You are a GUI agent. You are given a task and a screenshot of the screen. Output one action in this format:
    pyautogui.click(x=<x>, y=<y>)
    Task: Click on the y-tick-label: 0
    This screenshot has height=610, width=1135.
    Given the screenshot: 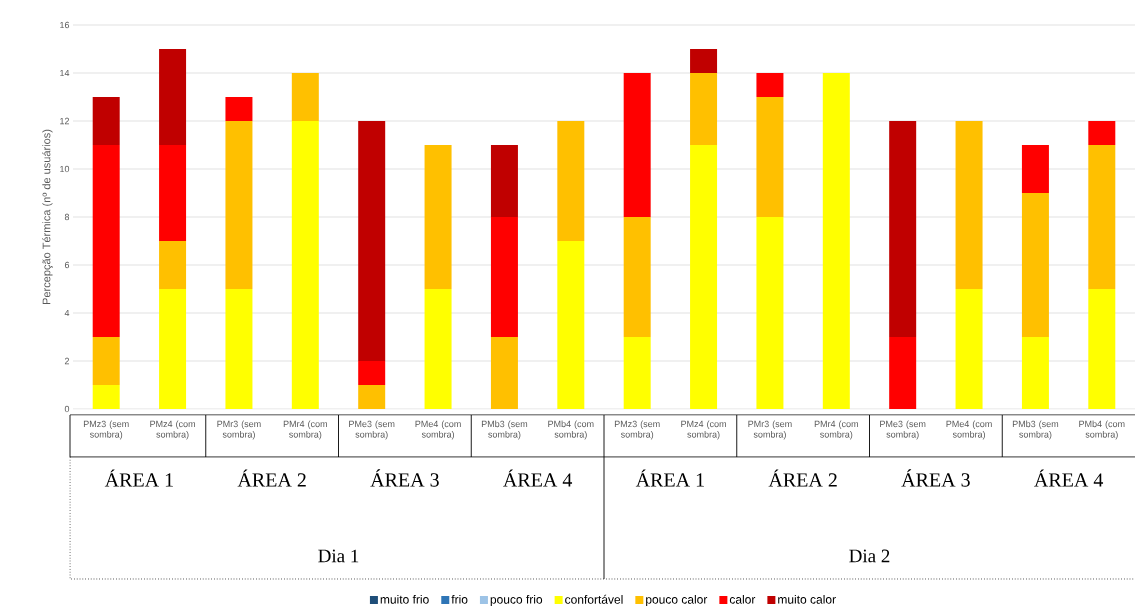 What is the action you would take?
    pyautogui.click(x=67, y=409)
    